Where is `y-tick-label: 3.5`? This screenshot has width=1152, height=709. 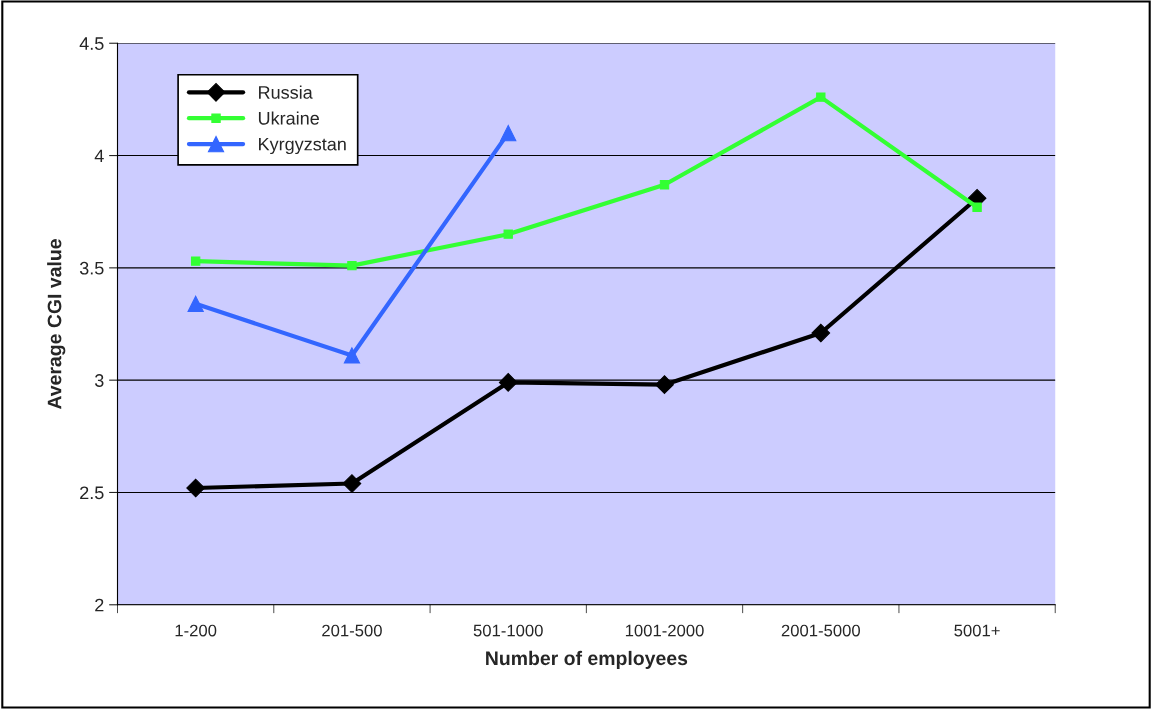
y-tick-label: 3.5 is located at coordinates (91, 268).